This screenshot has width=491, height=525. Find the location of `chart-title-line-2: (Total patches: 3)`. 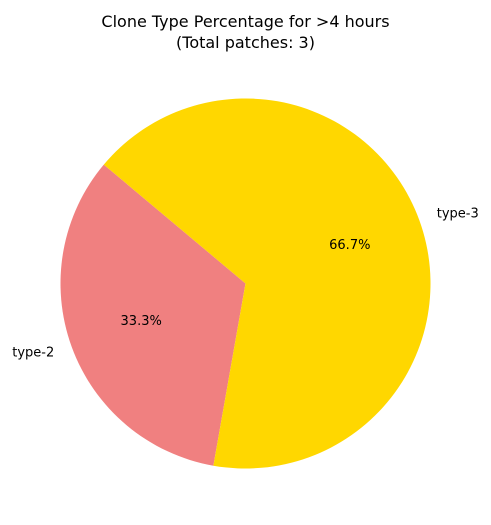

chart-title-line-2: (Total patches: 3) is located at coordinates (245, 42).